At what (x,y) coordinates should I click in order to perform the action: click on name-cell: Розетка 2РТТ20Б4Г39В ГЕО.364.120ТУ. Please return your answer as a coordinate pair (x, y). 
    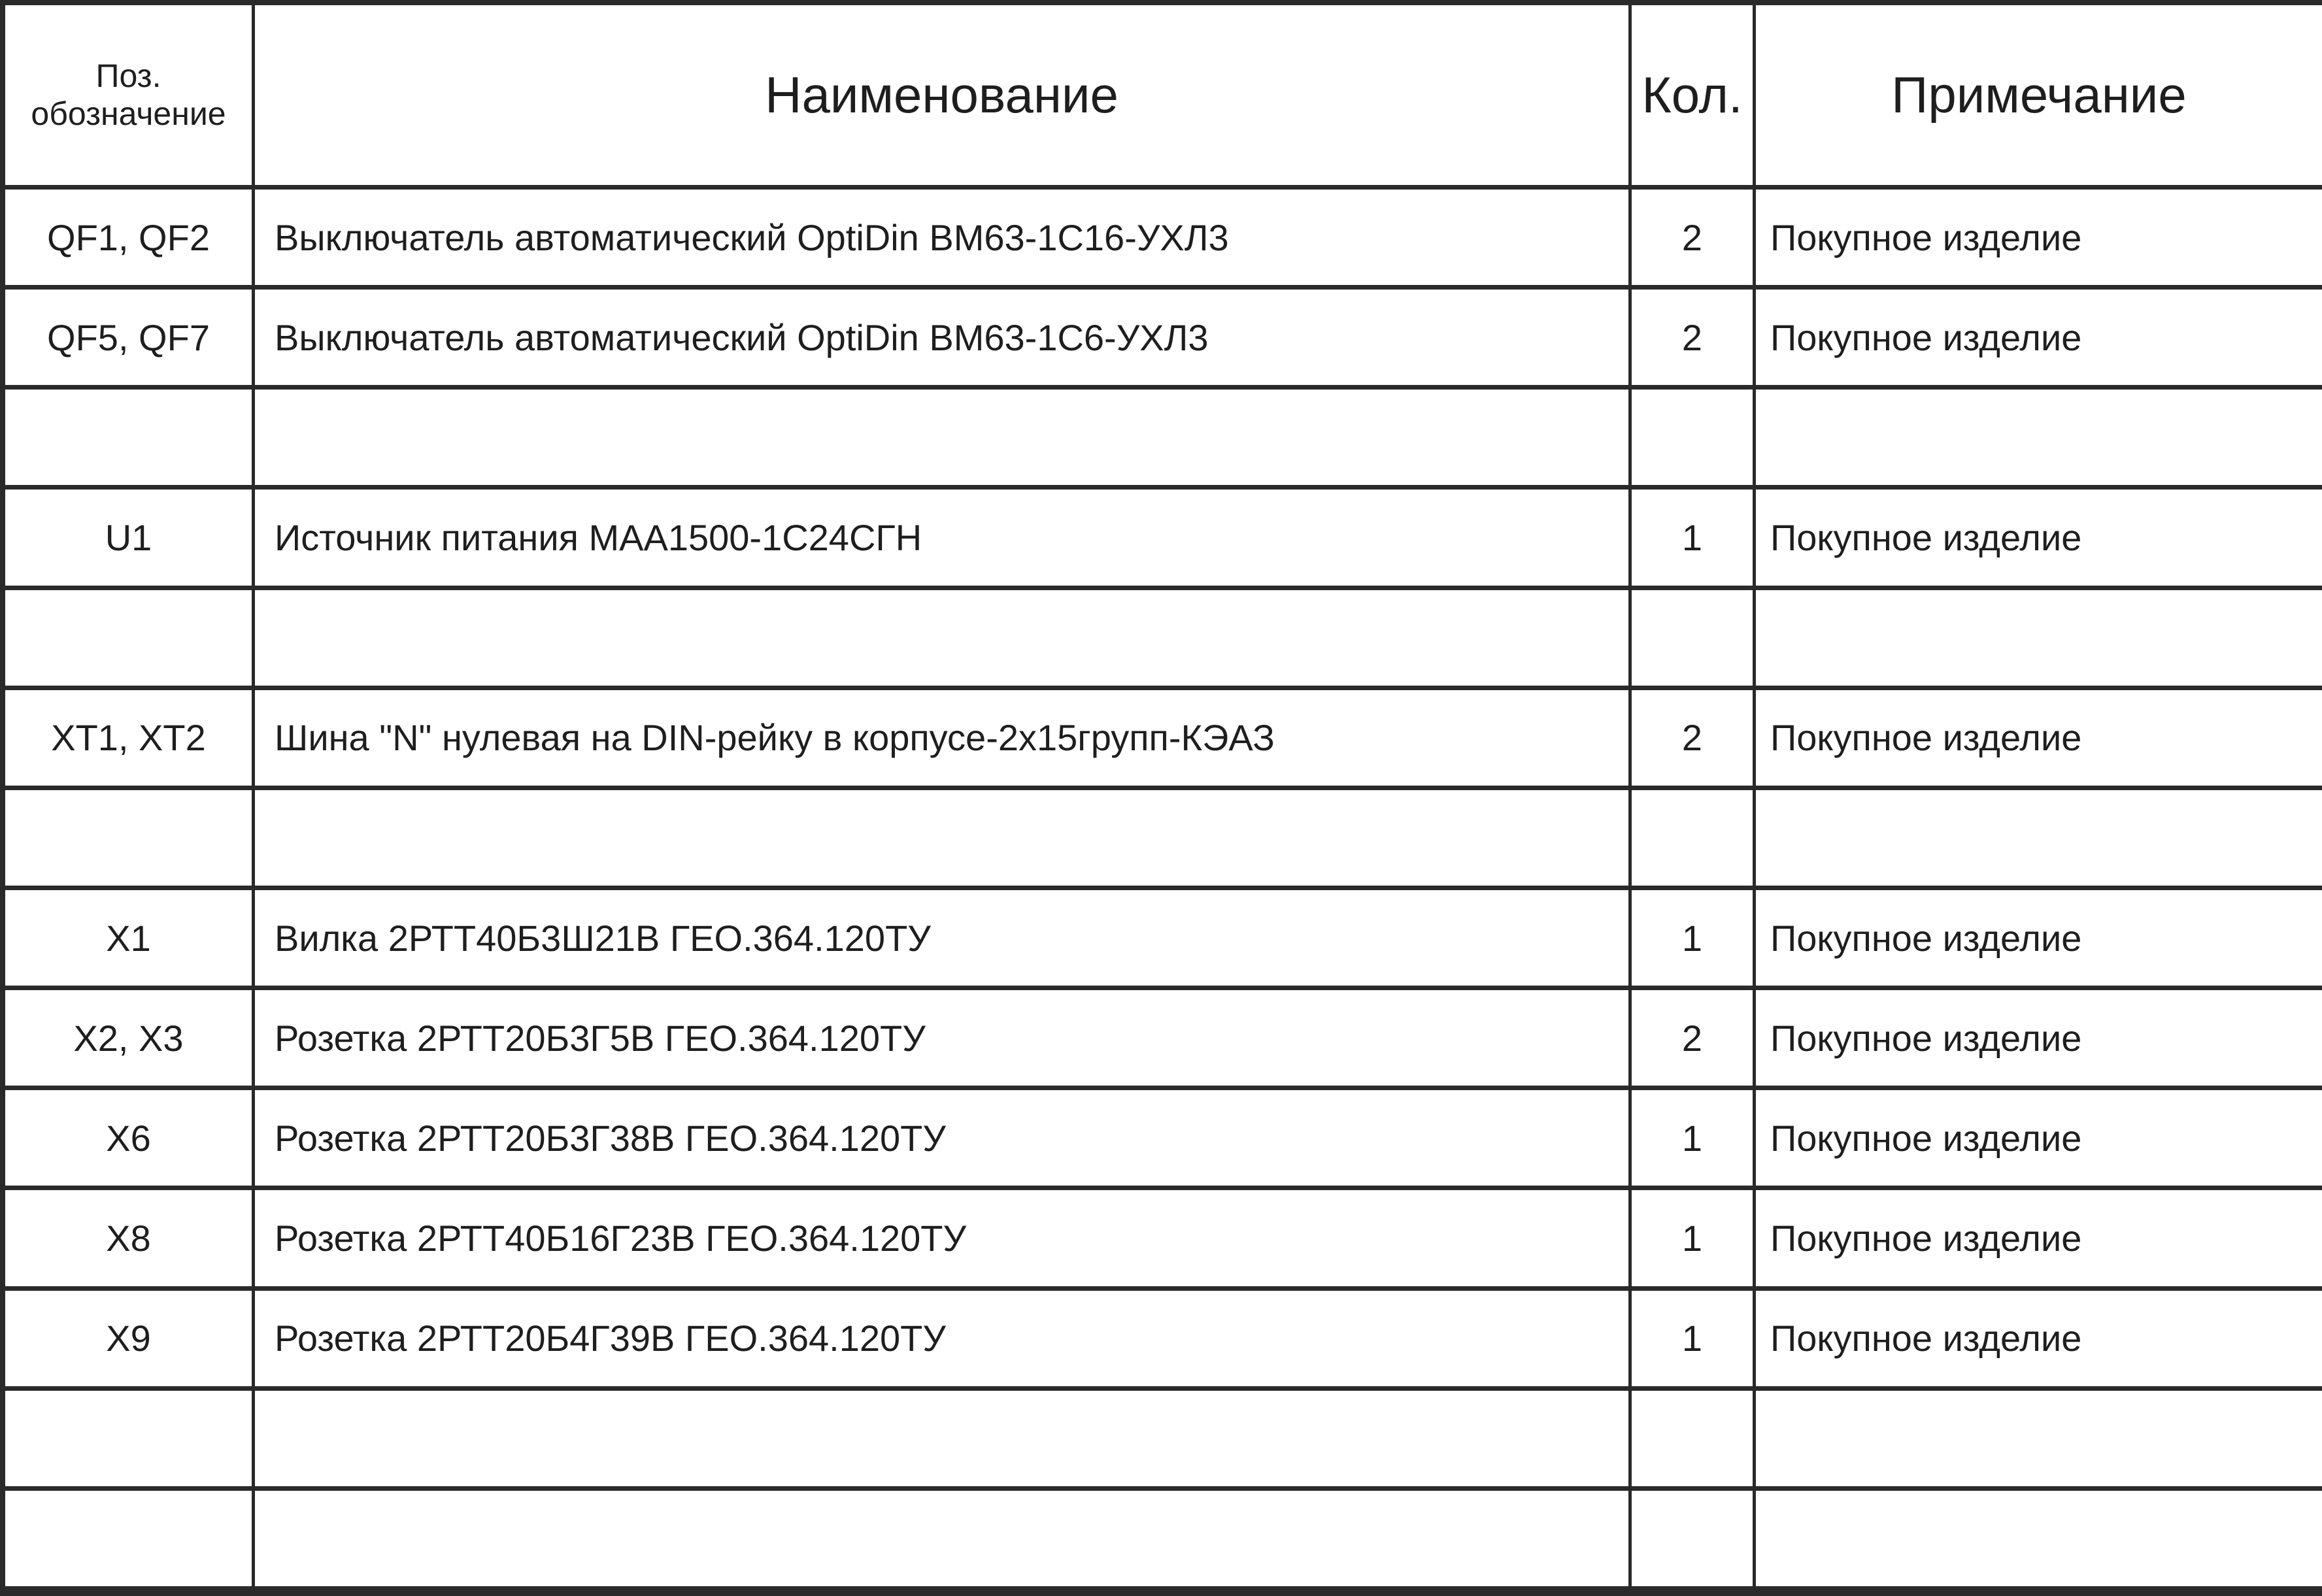
    Looking at the image, I should click on (943, 1340).